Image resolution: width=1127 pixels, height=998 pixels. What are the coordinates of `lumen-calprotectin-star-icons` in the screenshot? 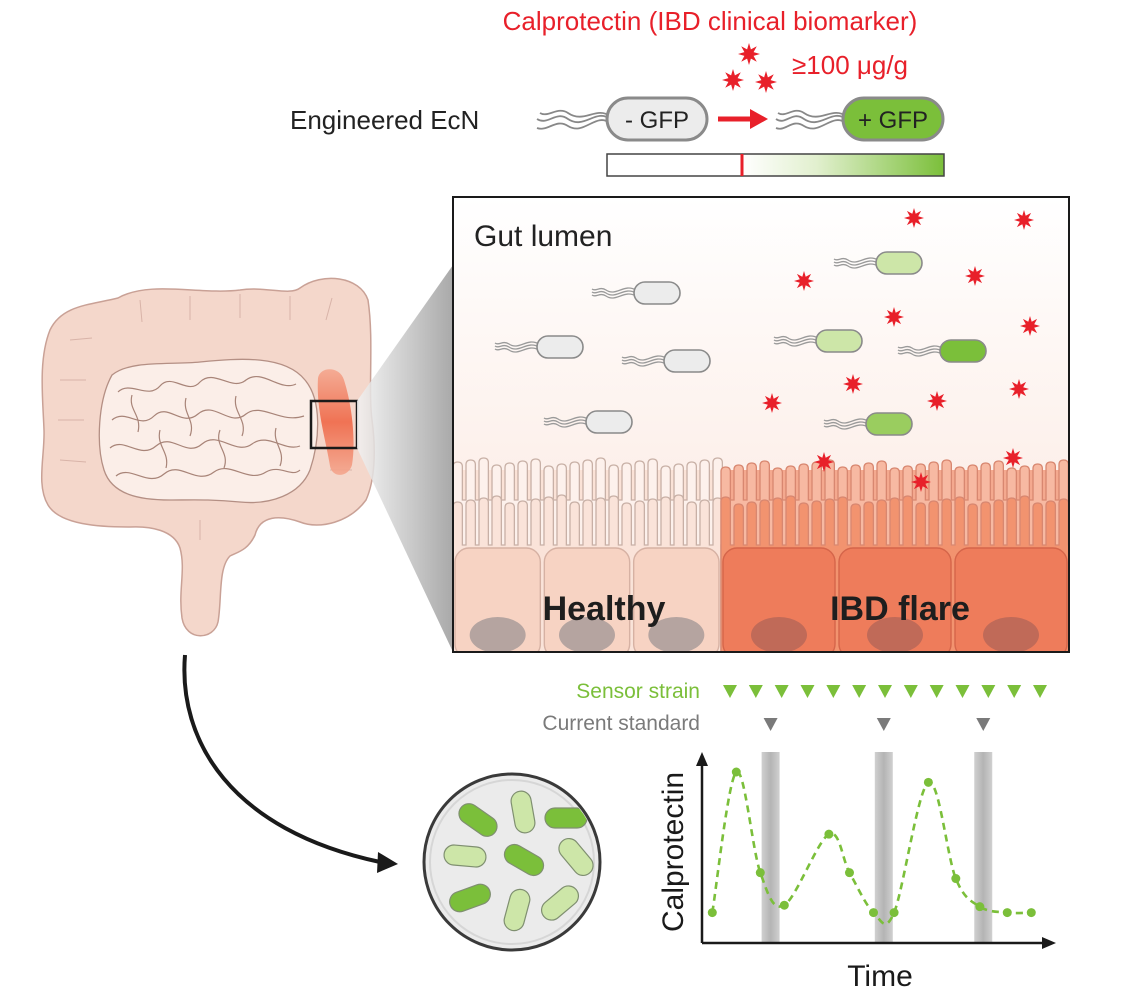 It's located at (901, 350).